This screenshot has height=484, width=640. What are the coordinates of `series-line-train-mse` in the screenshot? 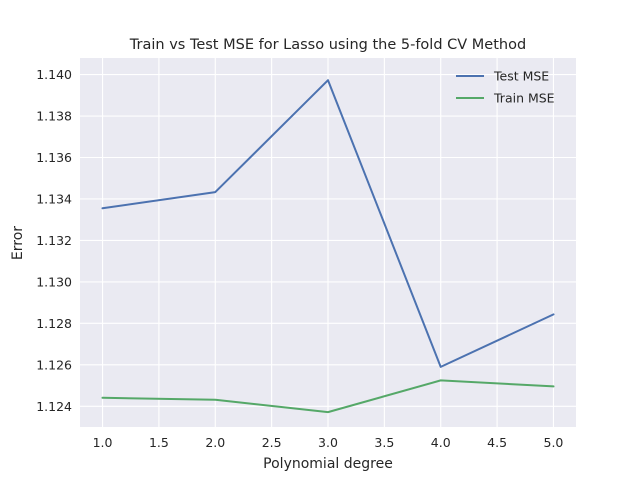 It's located at (328, 396).